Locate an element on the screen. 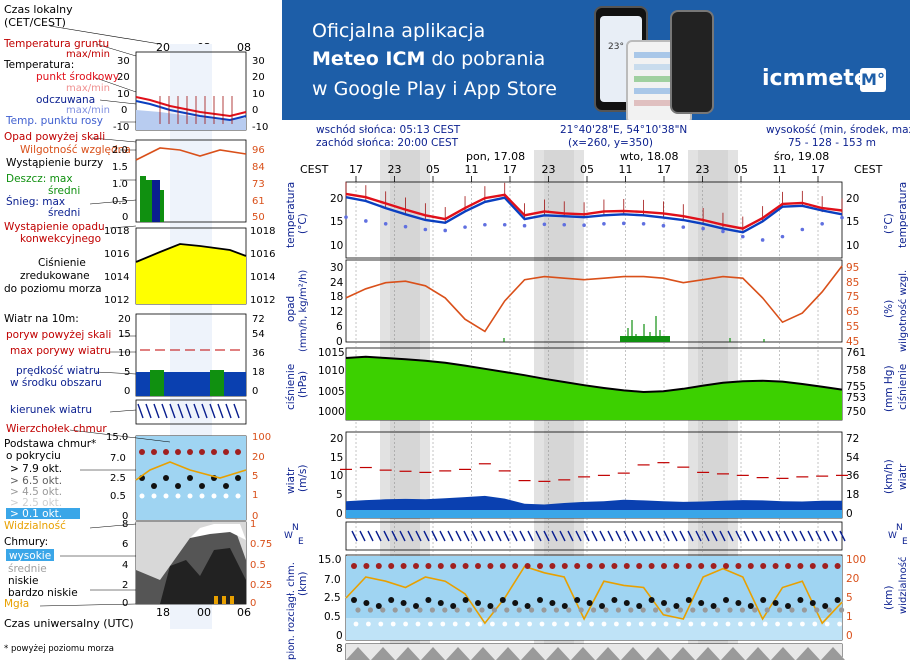  legend-cl-tick-4: 4 is located at coordinates (125, 565).